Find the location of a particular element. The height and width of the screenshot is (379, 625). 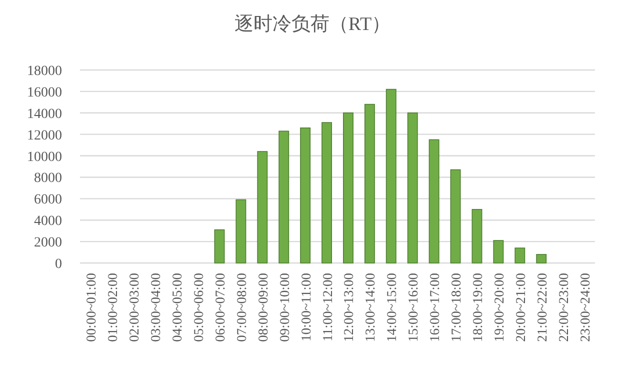

y-tick-label: 16000 is located at coordinates (44, 92).